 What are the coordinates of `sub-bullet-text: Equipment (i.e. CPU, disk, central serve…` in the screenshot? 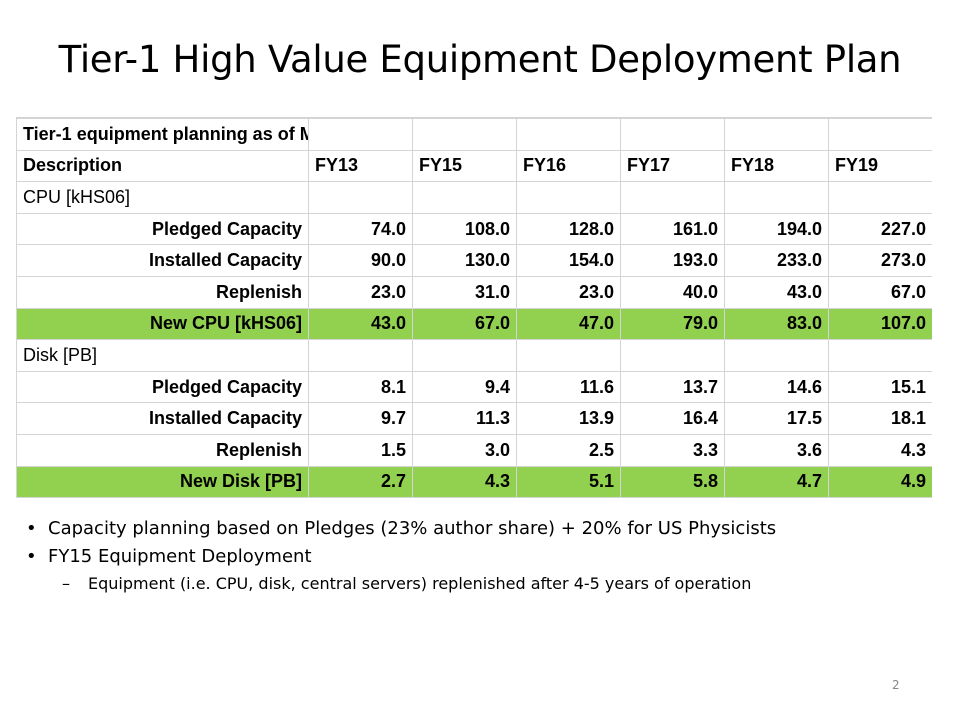 It's located at (420, 583).